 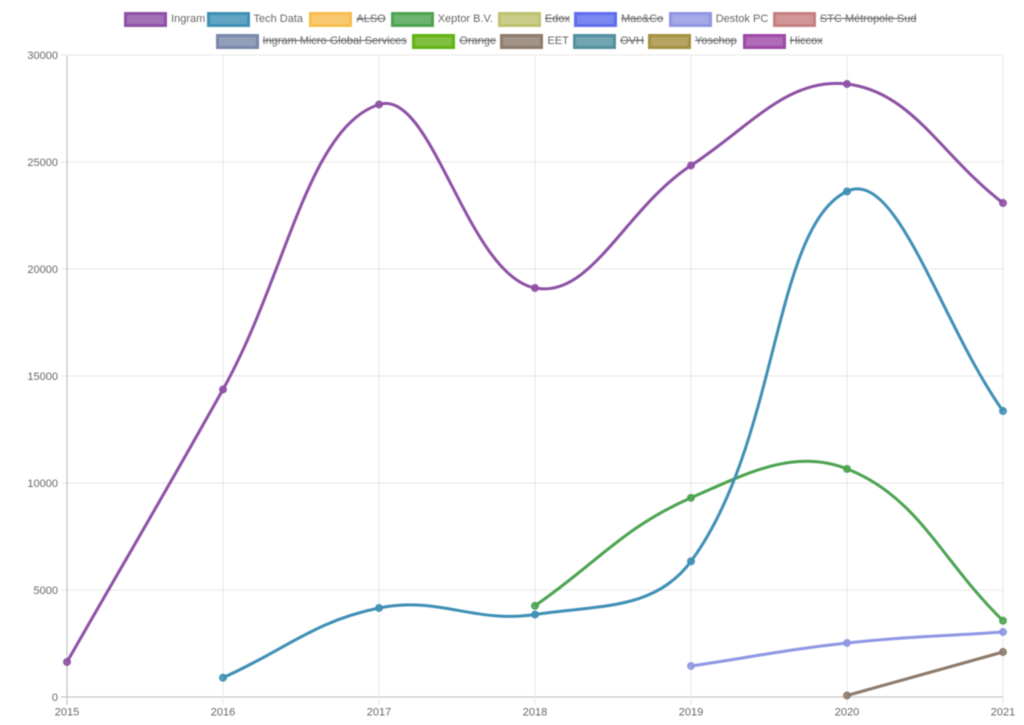 I want to click on svg-text: 2017, so click(x=379, y=713).